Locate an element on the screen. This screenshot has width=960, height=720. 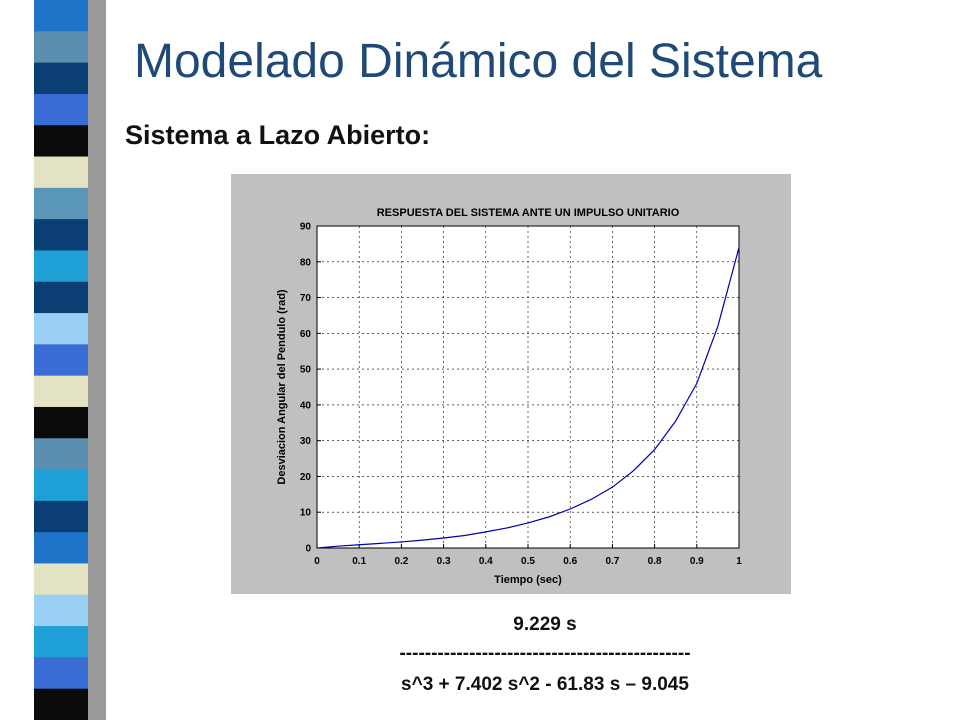
strip-shadow is located at coordinates (97, 360).